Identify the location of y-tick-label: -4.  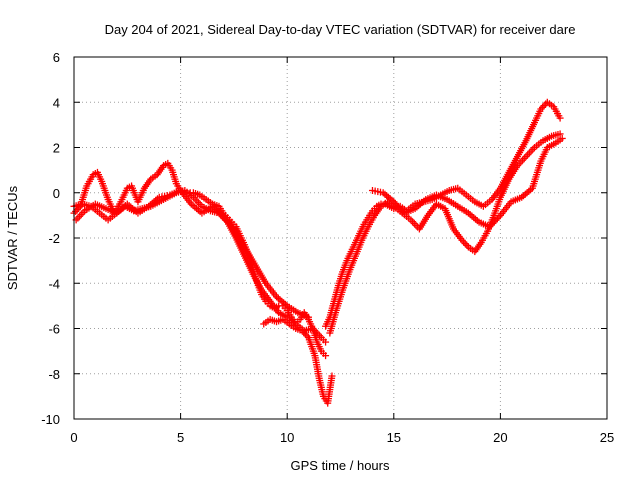
(54, 283).